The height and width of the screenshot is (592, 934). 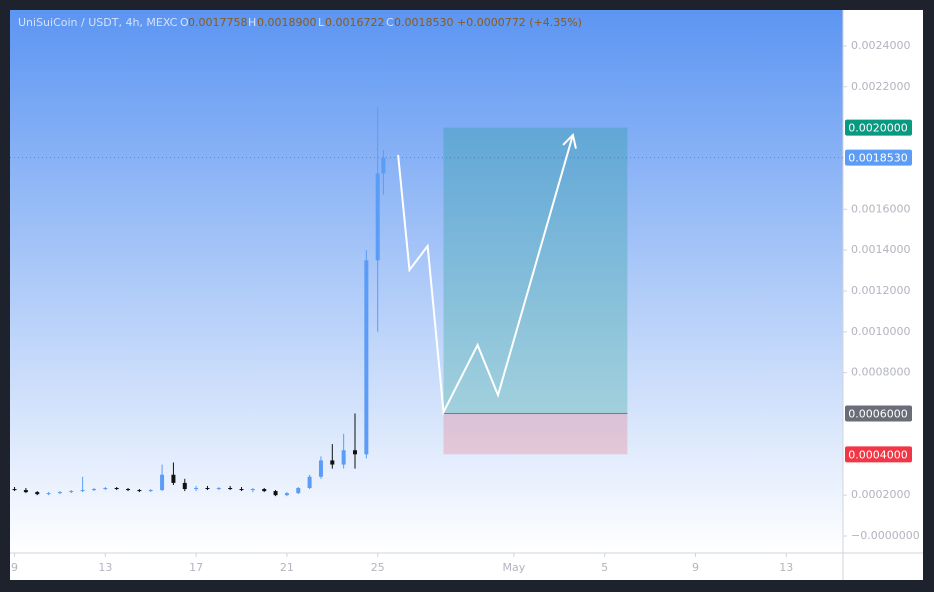 I want to click on price-badge-label: 0.0020000, so click(x=878, y=128).